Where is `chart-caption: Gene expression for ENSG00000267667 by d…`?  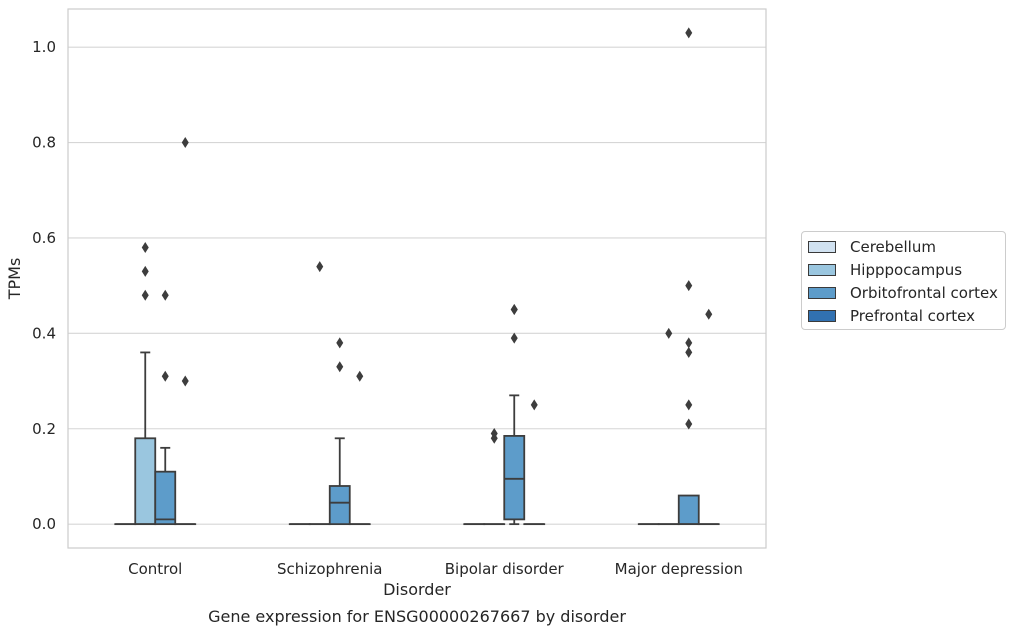 chart-caption: Gene expression for ENSG00000267667 by d… is located at coordinates (417, 616).